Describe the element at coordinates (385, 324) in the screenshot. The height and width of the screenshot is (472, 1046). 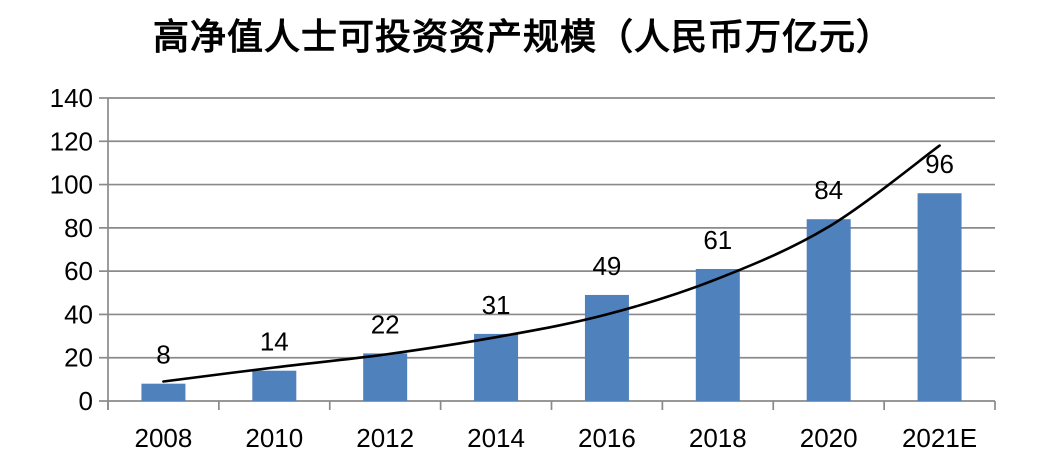
I see `bar-value-label: 22` at that location.